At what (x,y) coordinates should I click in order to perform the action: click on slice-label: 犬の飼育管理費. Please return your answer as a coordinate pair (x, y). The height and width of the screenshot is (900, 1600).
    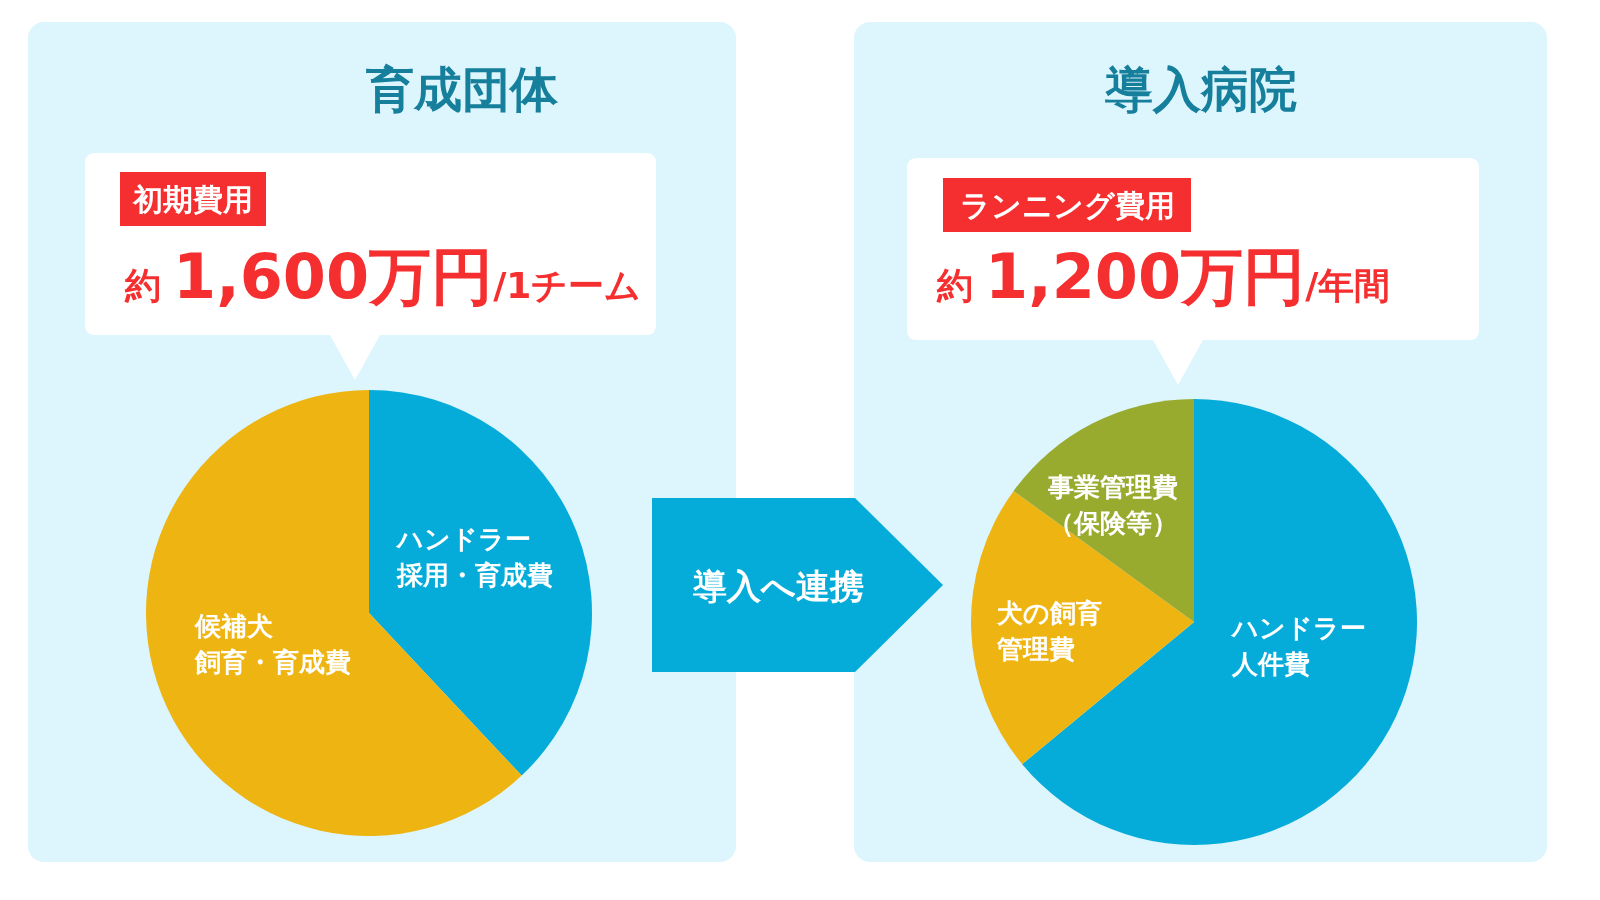
    Looking at the image, I should click on (1049, 631).